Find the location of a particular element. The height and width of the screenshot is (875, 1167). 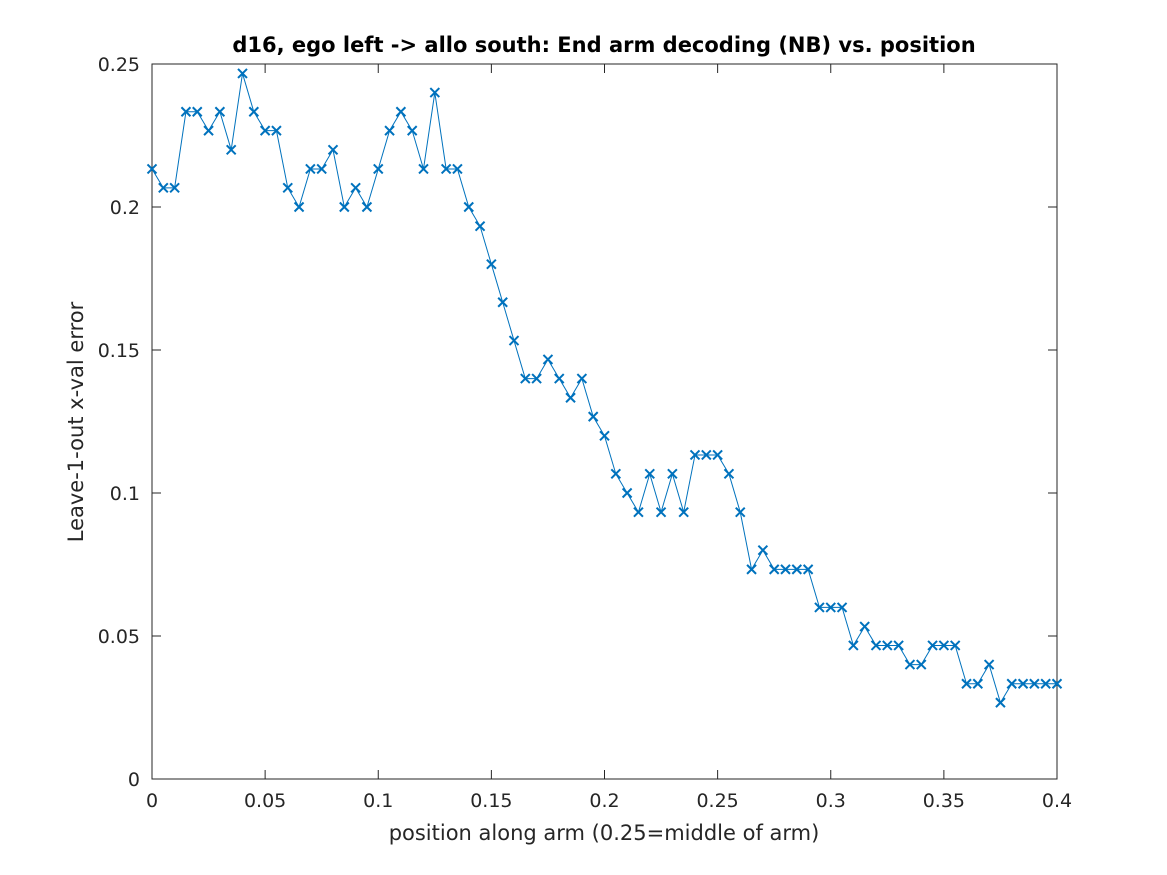

x-tick-label: 0.35 is located at coordinates (944, 801).